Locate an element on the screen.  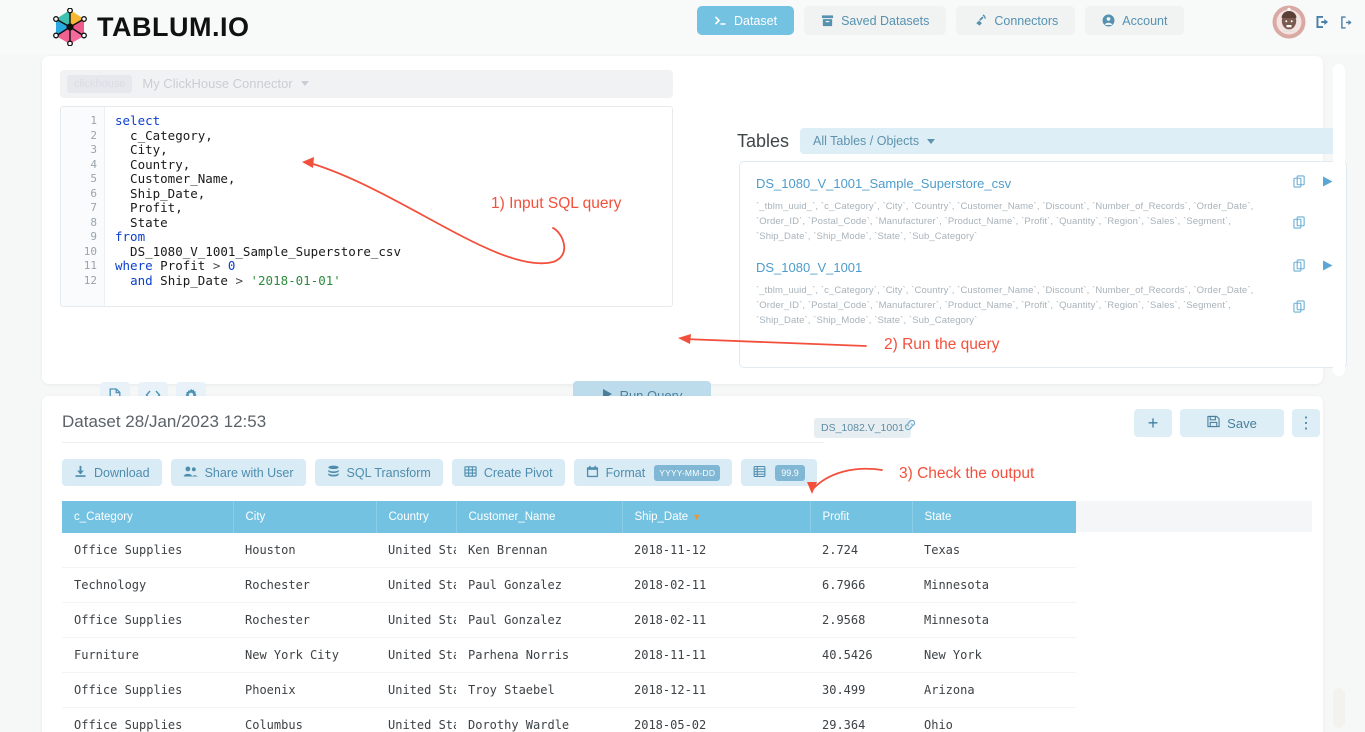
line-number: 5 is located at coordinates (93, 178).